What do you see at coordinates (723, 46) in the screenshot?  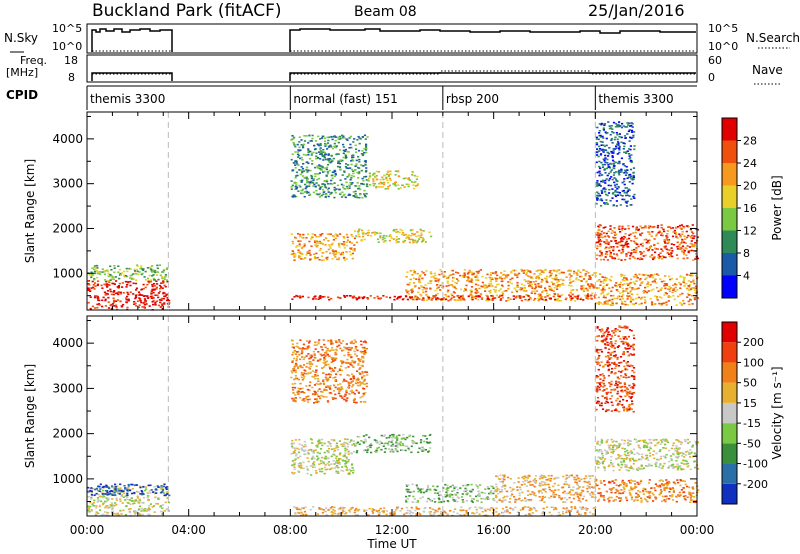 I see `nsearch-tick-bottom: 10^0` at bounding box center [723, 46].